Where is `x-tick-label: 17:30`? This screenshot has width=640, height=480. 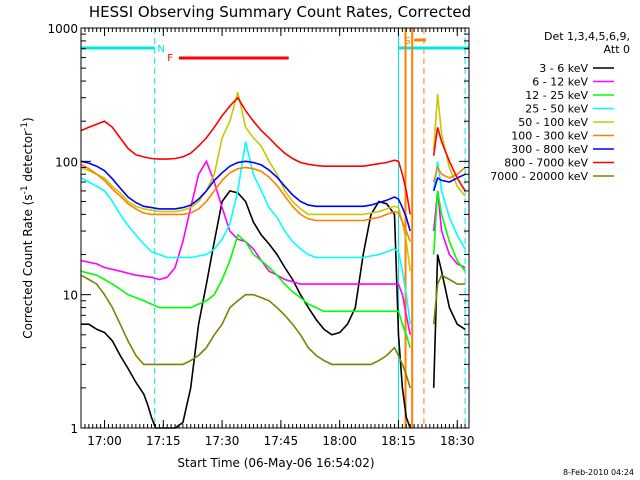
x-tick-label: 17:30 is located at coordinates (222, 441).